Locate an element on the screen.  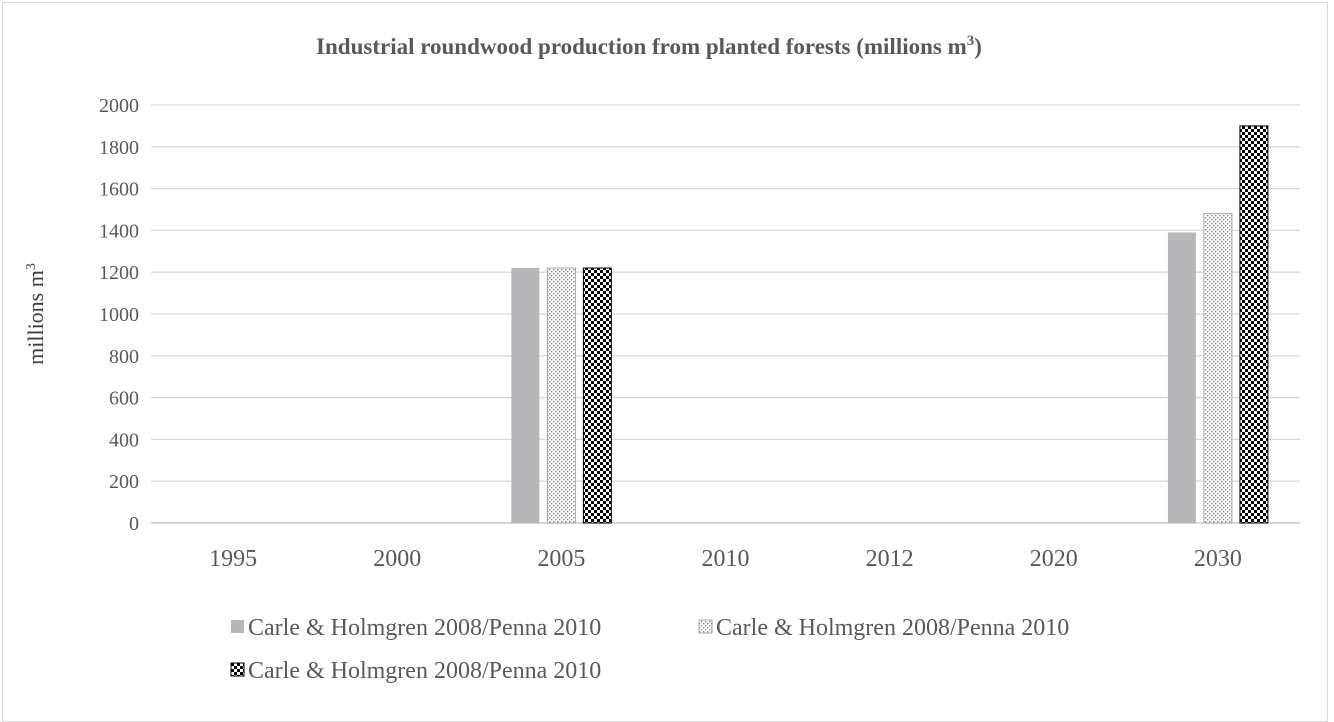
y-tick-label: 1400 is located at coordinates (119, 231).